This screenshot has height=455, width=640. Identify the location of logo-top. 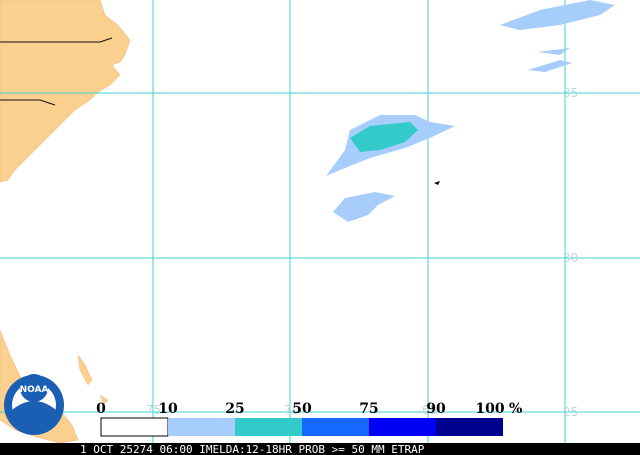
(34, 388).